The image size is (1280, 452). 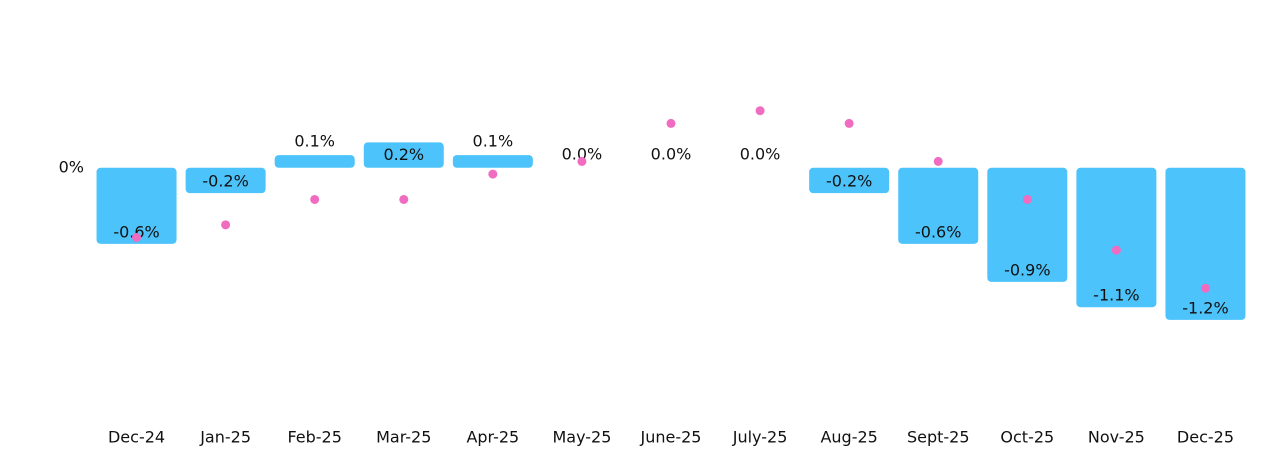 I want to click on x-tick-label: Dec-25, so click(x=1205, y=437).